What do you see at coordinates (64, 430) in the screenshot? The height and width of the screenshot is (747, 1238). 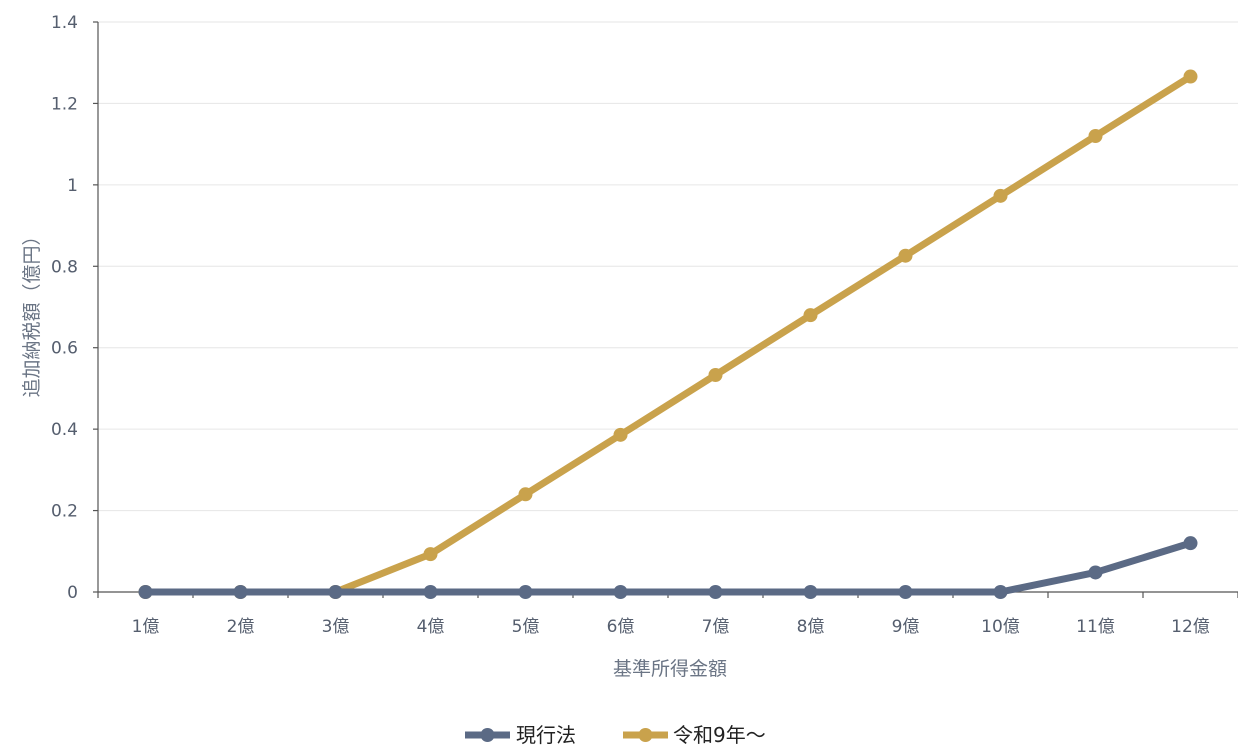 I see `y-tick-label: 0.4` at bounding box center [64, 430].